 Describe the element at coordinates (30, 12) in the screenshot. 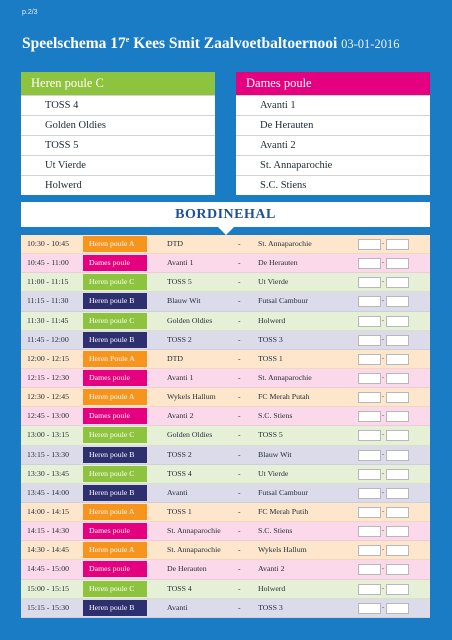

I see `page-number: p.2/3` at that location.